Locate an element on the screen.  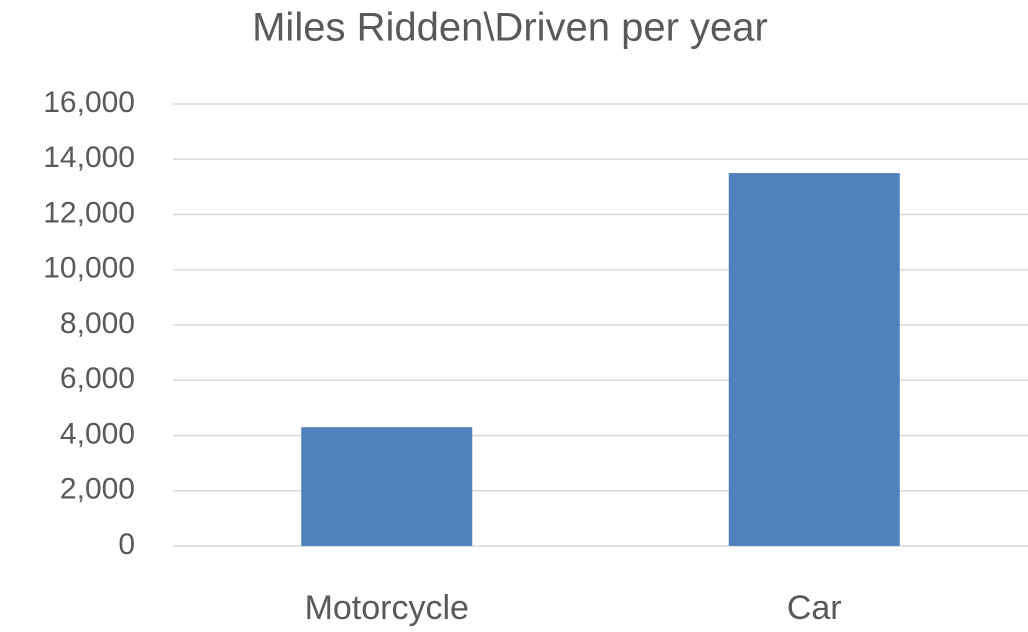
y-tick-label: 6,000 is located at coordinates (97, 378).